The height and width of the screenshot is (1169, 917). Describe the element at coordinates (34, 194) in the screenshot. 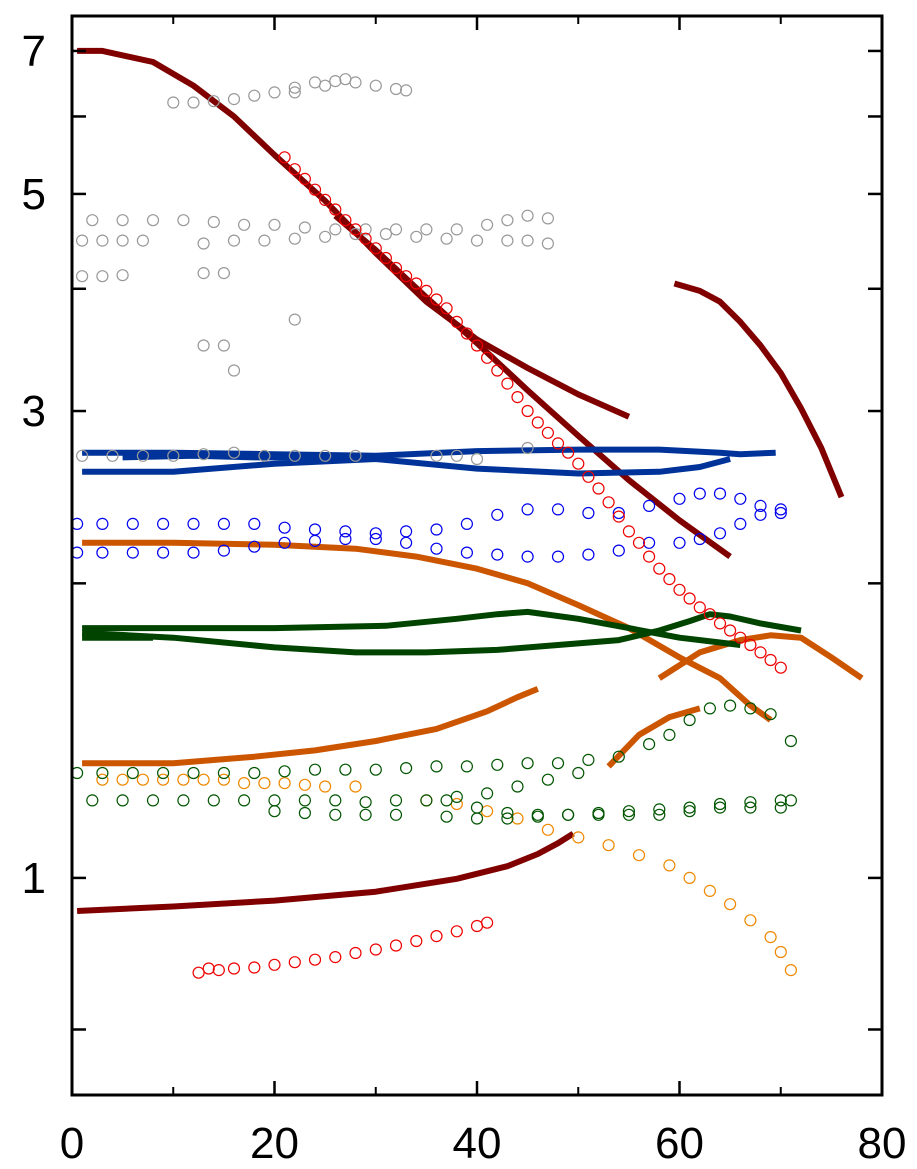

I see `y-tick-label: 5` at that location.